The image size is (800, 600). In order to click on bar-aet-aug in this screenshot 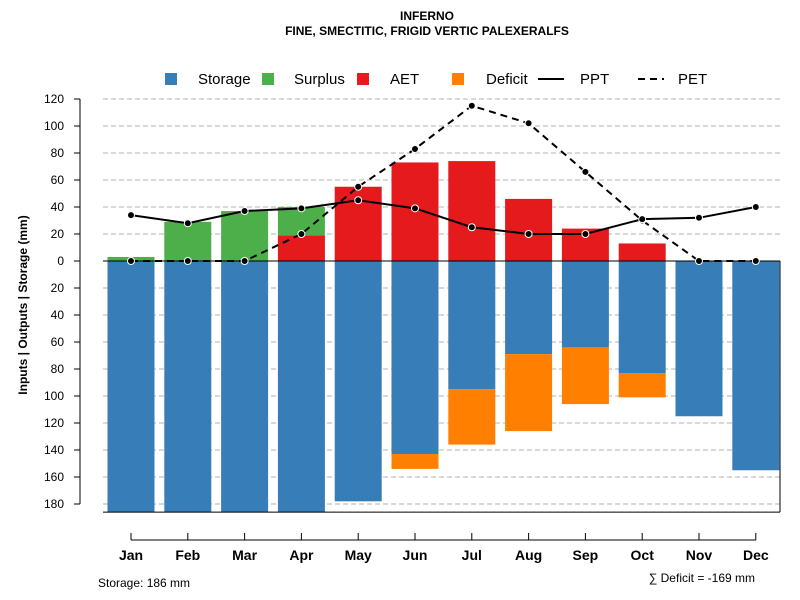, I will do `click(529, 229)`.